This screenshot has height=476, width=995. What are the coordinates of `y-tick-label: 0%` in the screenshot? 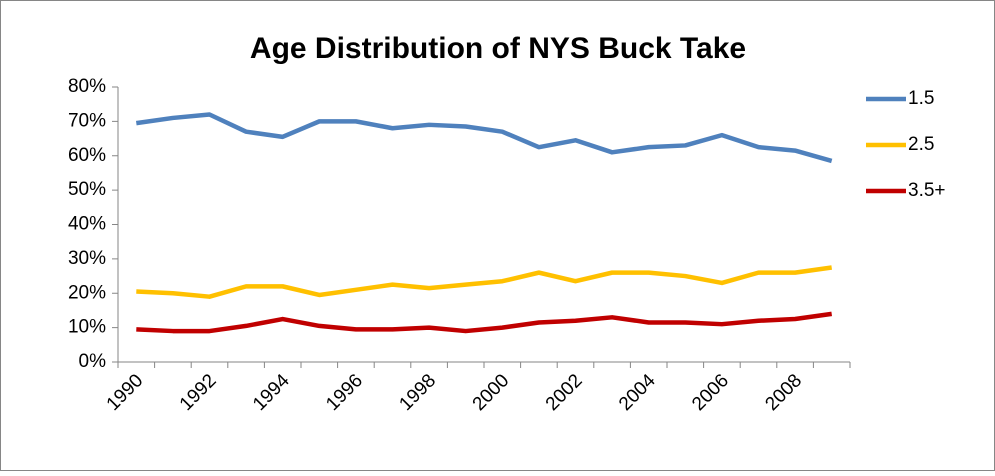 It's located at (93, 361).